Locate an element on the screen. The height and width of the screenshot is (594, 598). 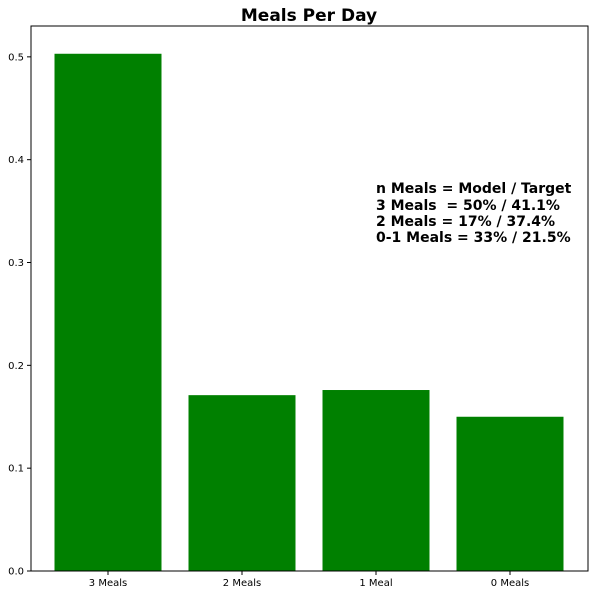
y-axis-ticks: 0.0 0.1 0.2 0.3 0.4 0.5 is located at coordinates (19, 315).